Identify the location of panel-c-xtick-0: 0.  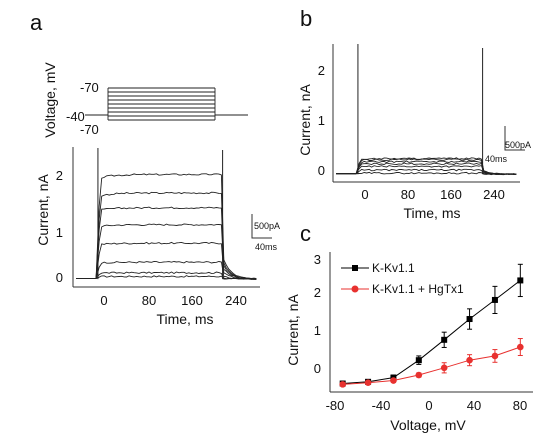
(428, 405).